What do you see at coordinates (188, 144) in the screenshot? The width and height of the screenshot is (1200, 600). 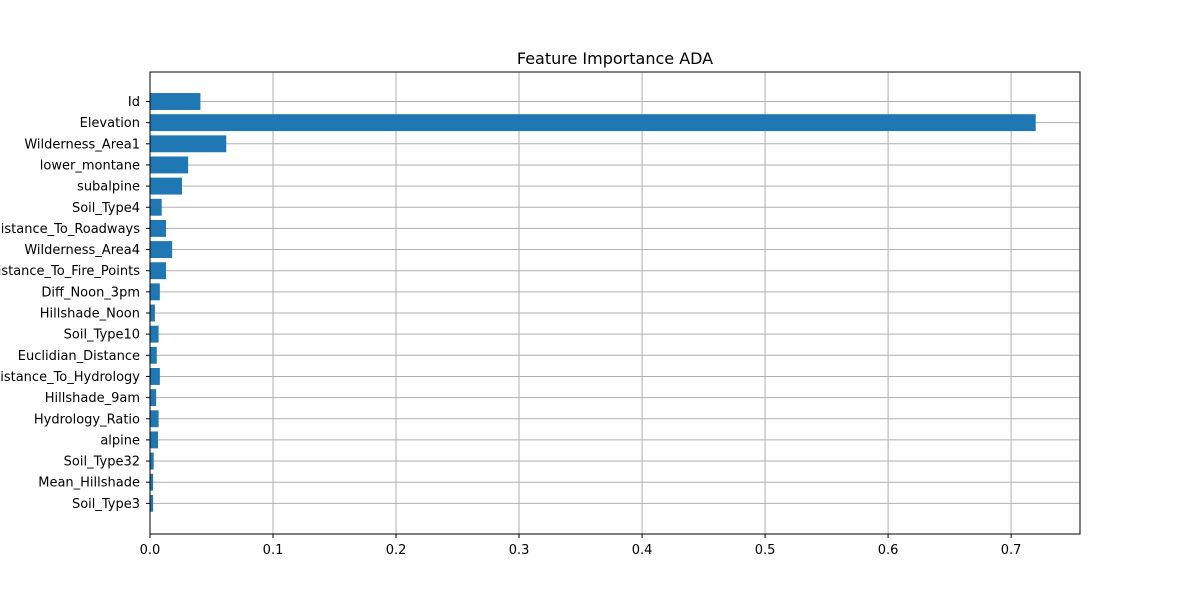 I see `bar-wilderness-area1` at bounding box center [188, 144].